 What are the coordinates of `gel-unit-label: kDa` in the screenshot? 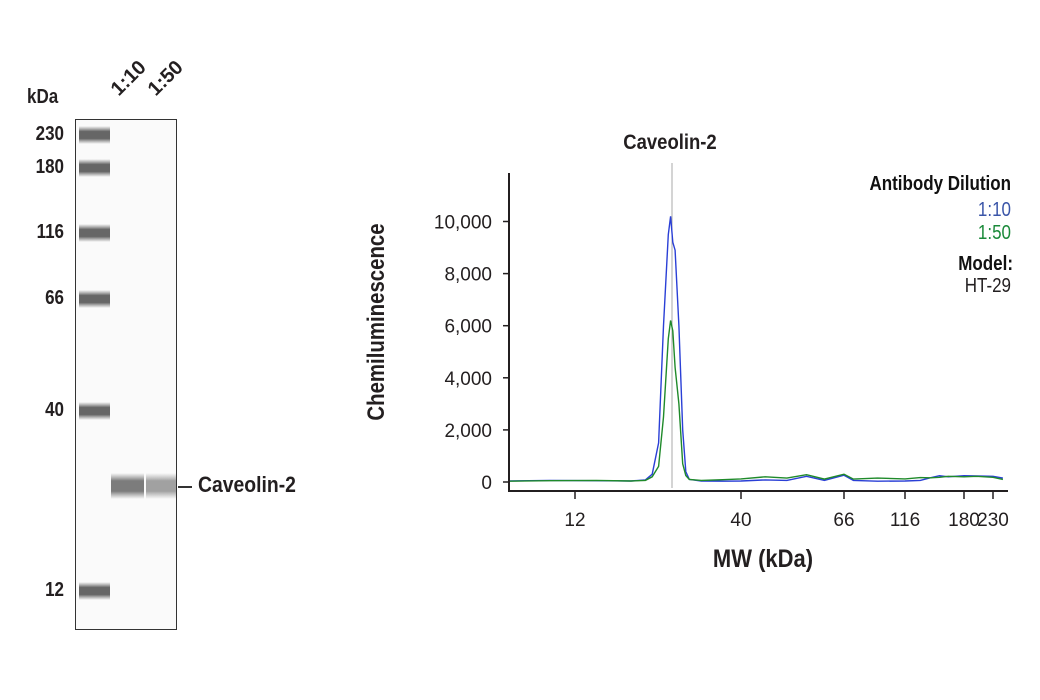 It's located at (43, 97).